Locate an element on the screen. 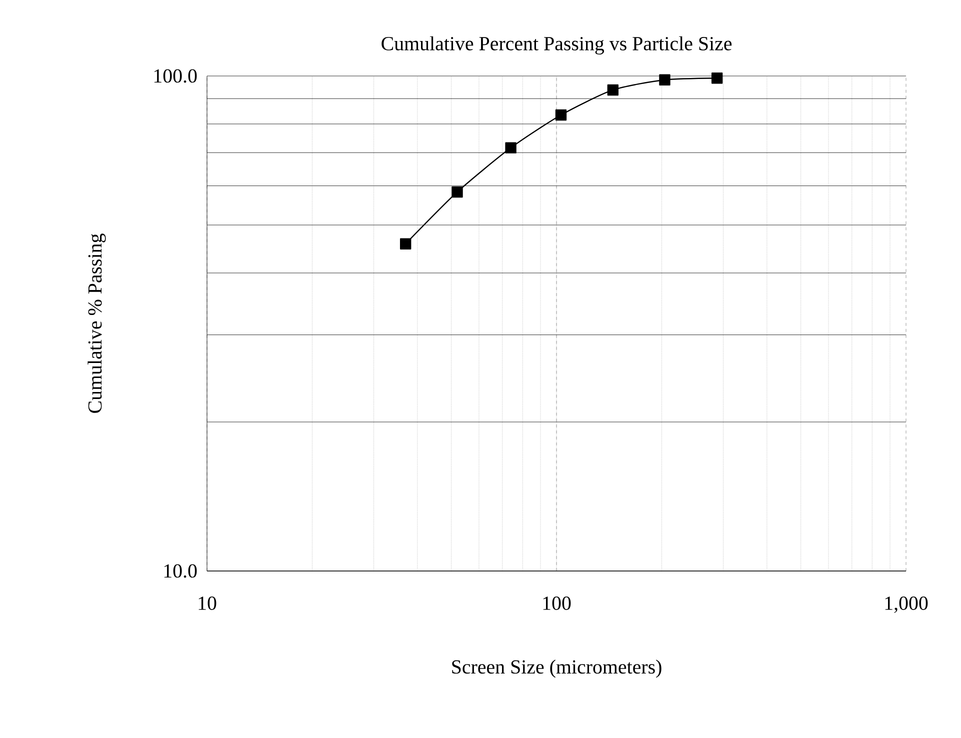 The image size is (961, 738). x-axis-title: Screen Size (micrometers) is located at coordinates (557, 669).